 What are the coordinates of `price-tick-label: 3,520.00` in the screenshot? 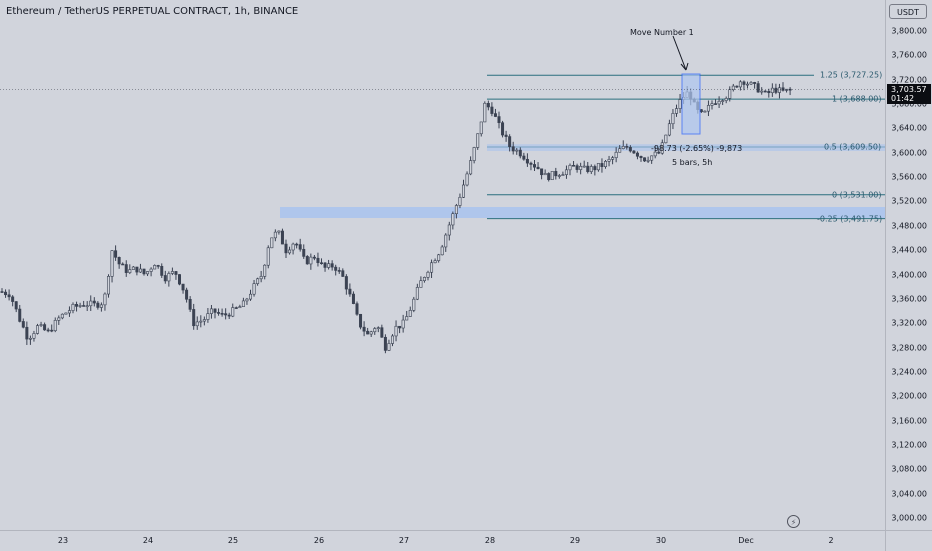 It's located at (909, 201).